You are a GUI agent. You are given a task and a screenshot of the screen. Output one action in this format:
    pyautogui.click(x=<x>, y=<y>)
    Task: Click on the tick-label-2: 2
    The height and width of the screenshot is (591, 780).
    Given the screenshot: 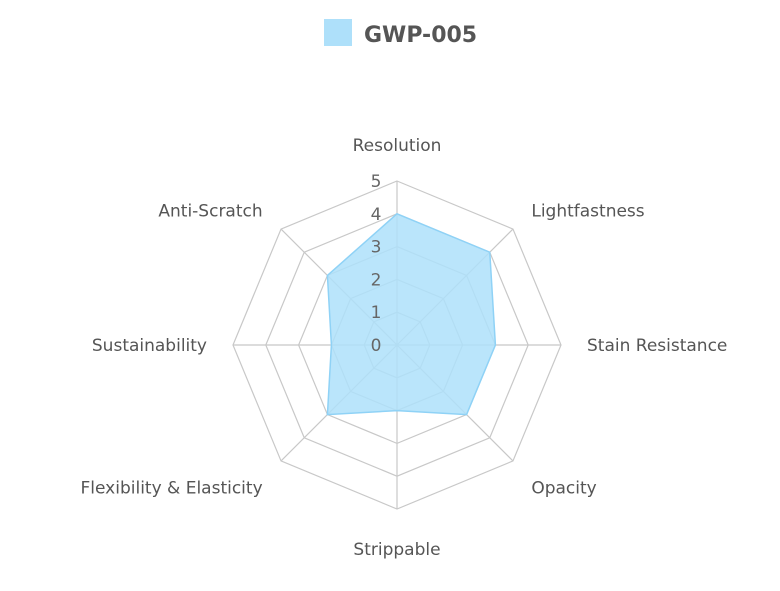 What is the action you would take?
    pyautogui.click(x=376, y=280)
    